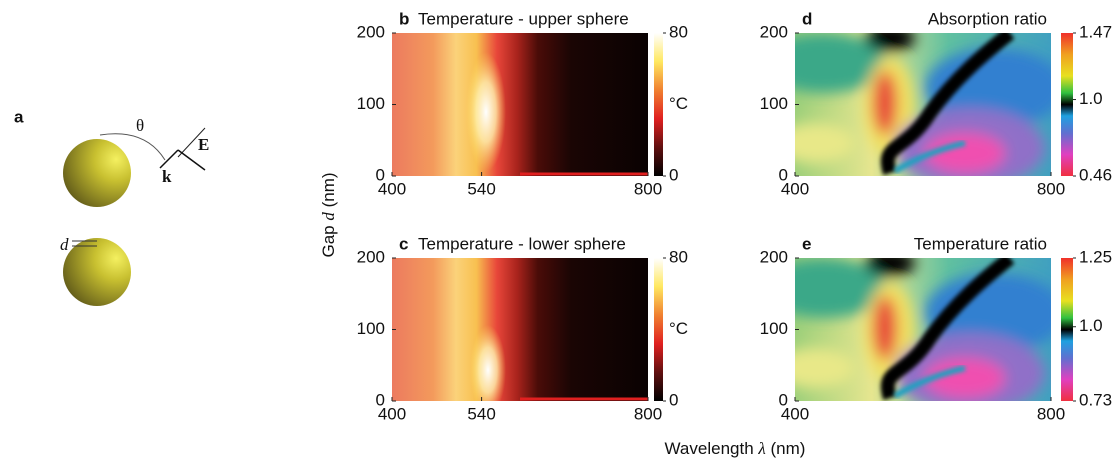  I want to click on panel-label: a, so click(19, 116).